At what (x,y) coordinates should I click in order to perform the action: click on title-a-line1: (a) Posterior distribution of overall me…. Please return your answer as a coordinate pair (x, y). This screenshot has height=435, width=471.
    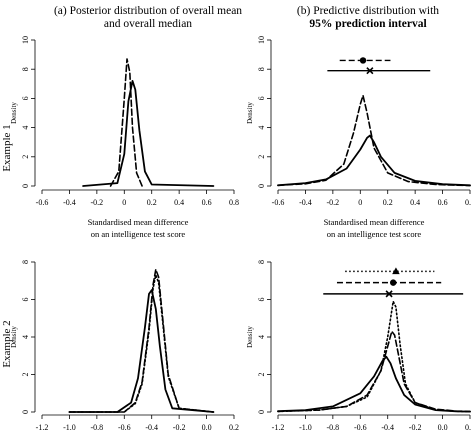
    Looking at the image, I should click on (148, 11).